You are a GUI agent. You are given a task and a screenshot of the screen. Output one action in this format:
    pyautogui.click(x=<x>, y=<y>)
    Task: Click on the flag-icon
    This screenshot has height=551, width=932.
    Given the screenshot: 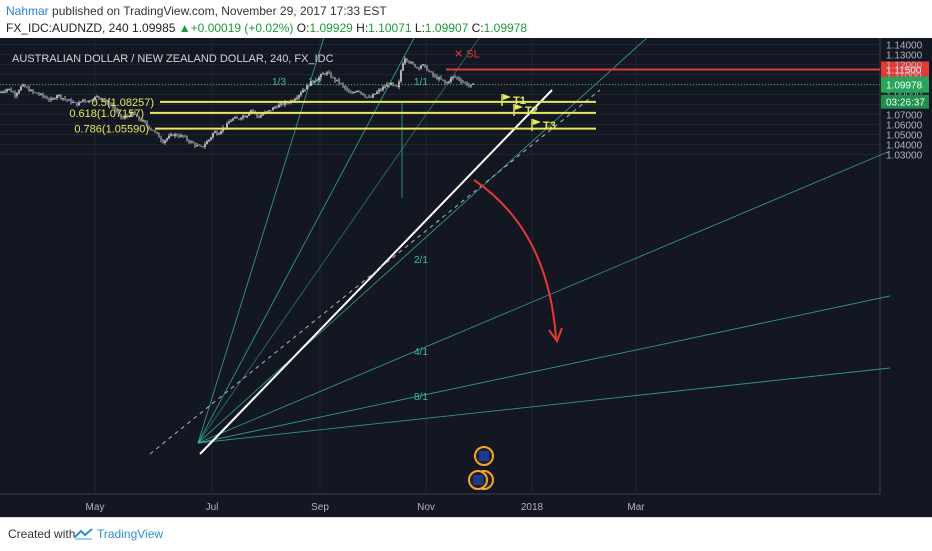 What is the action you would take?
    pyautogui.click(x=507, y=97)
    